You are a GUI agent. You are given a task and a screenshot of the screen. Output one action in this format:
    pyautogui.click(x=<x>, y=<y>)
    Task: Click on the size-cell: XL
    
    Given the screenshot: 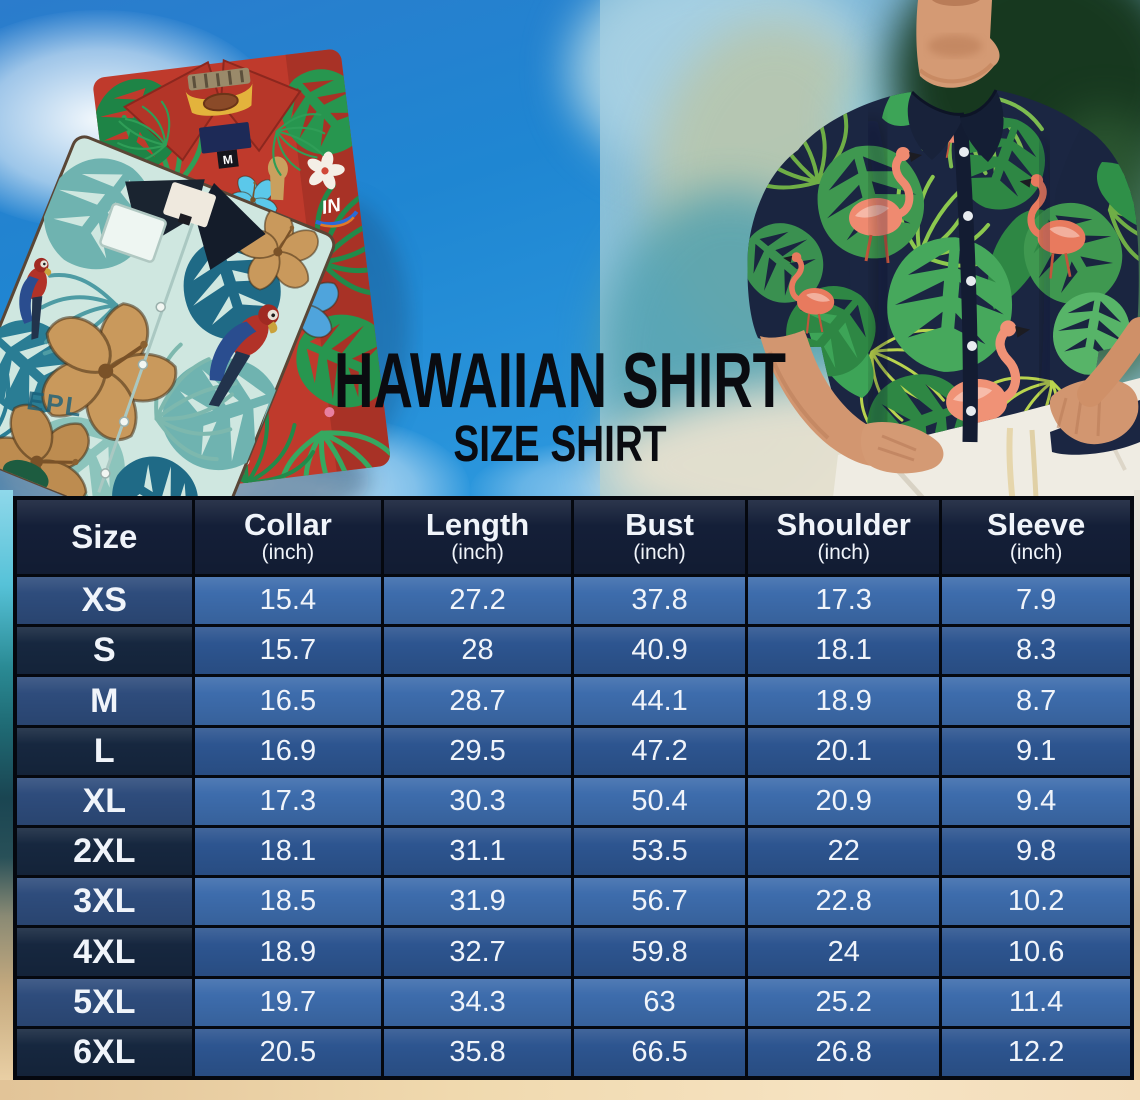 What is the action you would take?
    pyautogui.click(x=104, y=801)
    